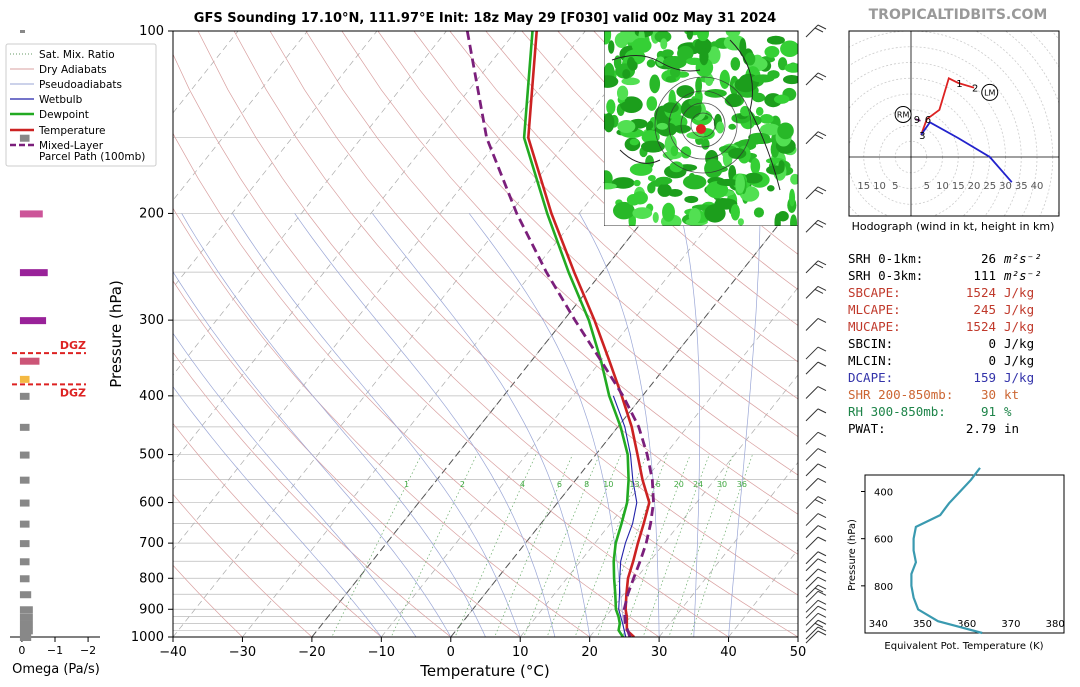 Image resolution: width=1080 pixels, height=687 pixels. What do you see at coordinates (966, 152) in the screenshot?
I see `hodograph-3-9-km` at bounding box center [966, 152].